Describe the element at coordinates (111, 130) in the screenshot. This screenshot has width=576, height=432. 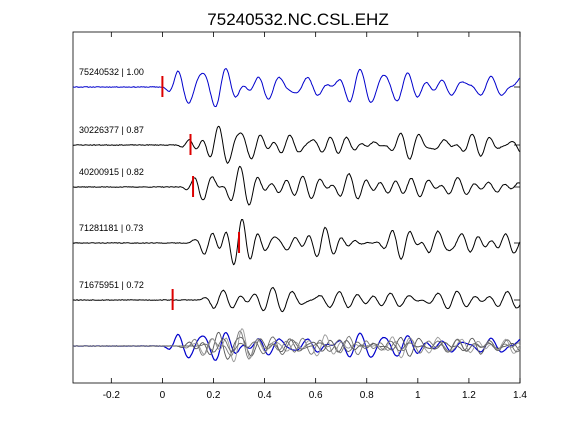
I see `trace-label-1: 30226377 | 0.87` at that location.